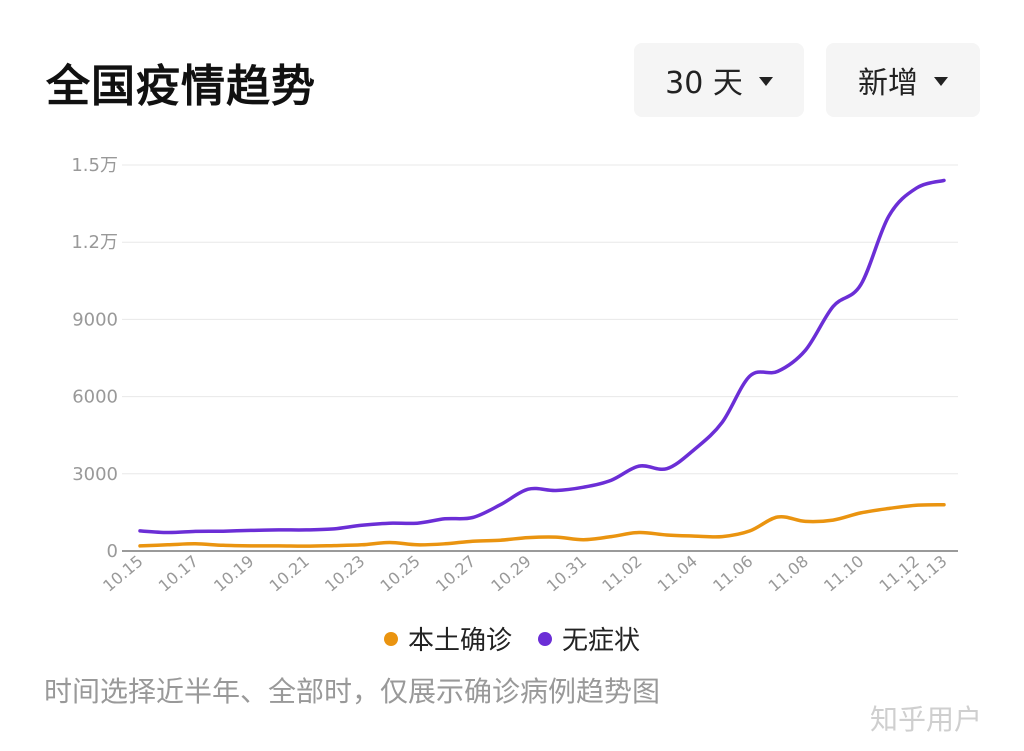 This screenshot has width=1024, height=751. Describe the element at coordinates (289, 574) in the screenshot. I see `x-tick-label: 10.21` at that location.